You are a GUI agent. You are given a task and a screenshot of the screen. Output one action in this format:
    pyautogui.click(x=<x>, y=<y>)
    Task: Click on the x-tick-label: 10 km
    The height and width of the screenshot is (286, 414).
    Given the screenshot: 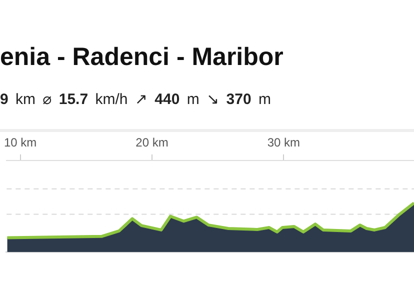 What is the action you would take?
    pyautogui.click(x=20, y=143)
    